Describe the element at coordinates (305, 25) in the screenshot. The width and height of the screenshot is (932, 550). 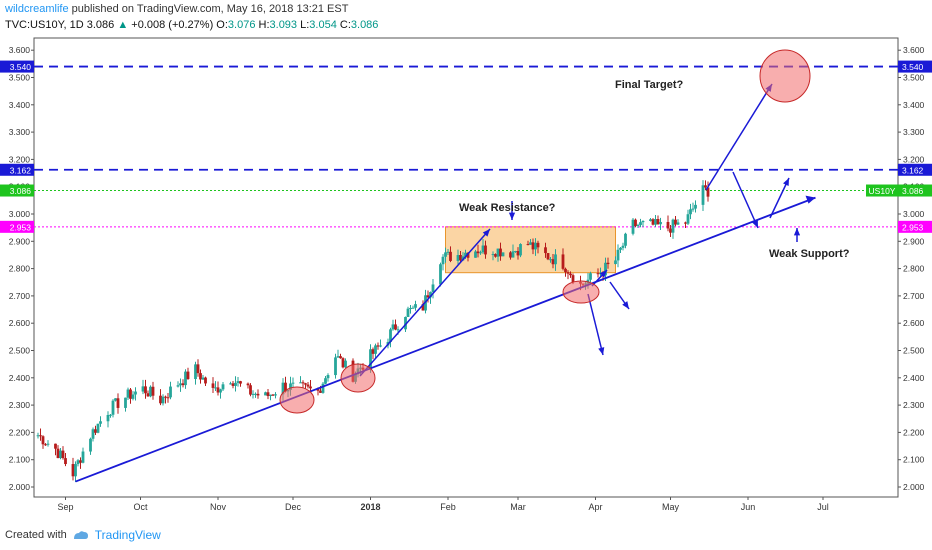
I see `low-label: L:` at that location.